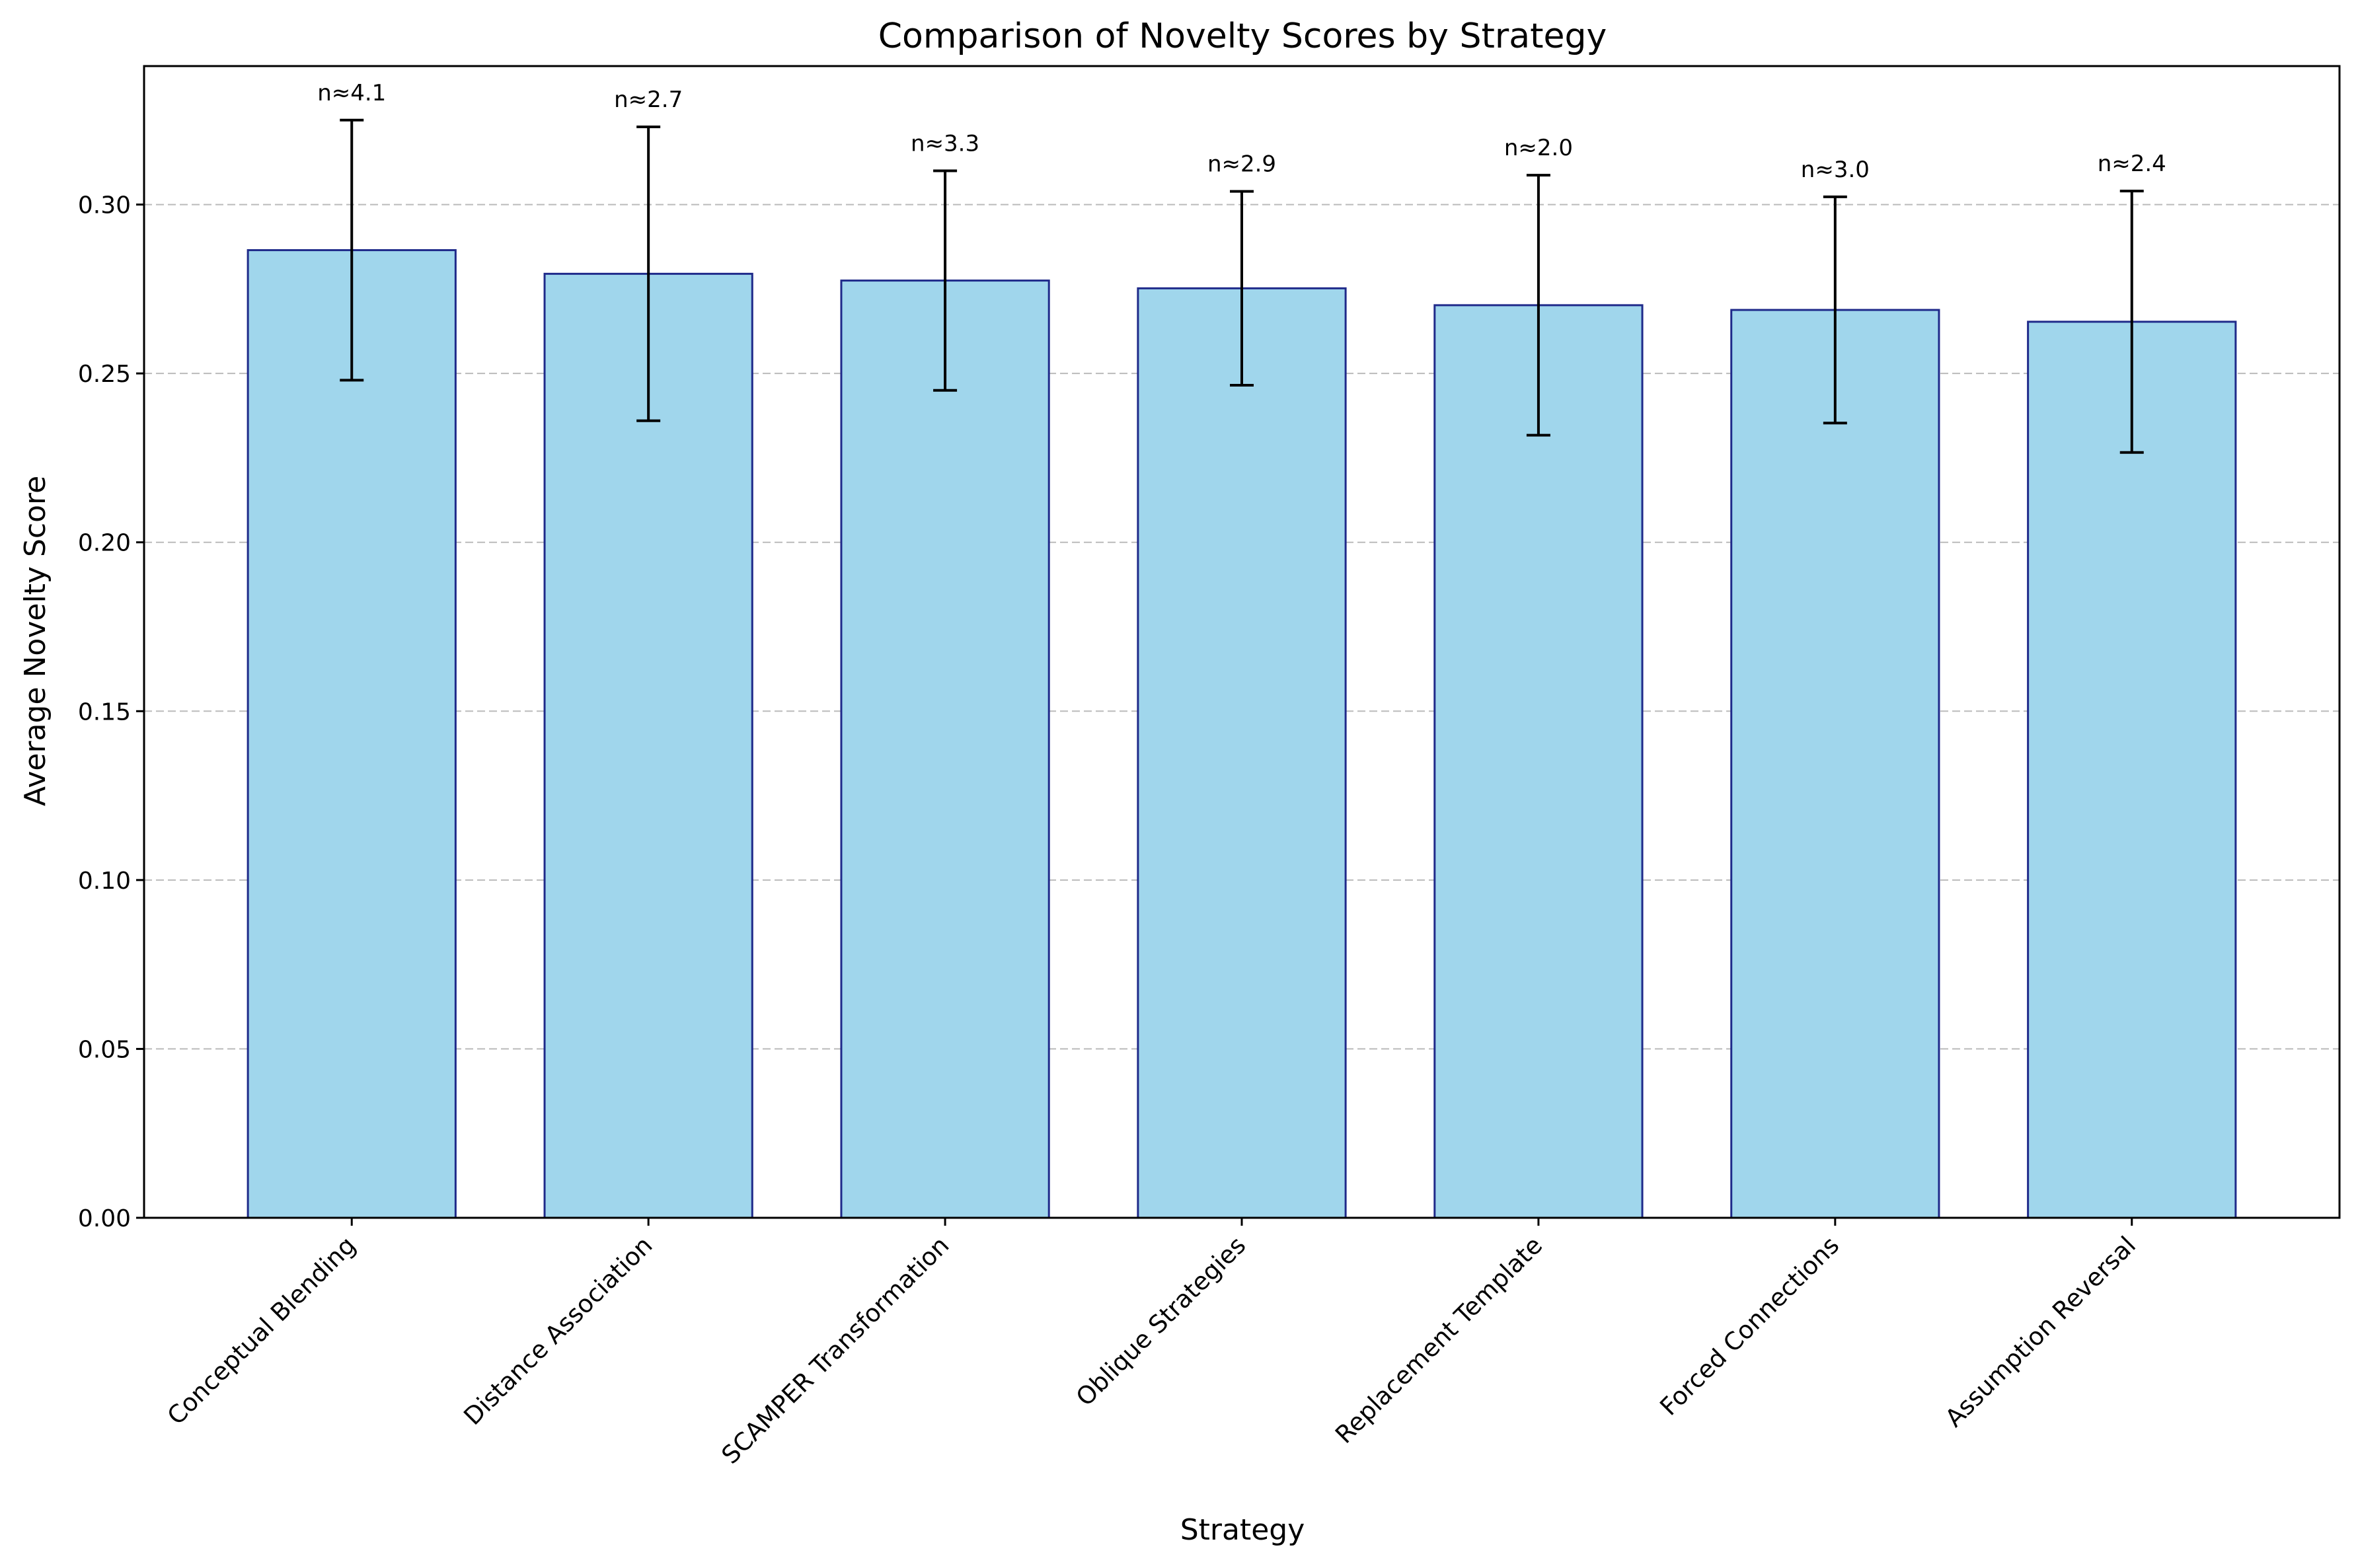  What do you see at coordinates (104, 1049) in the screenshot?
I see `y-tick-label: 0.05` at bounding box center [104, 1049].